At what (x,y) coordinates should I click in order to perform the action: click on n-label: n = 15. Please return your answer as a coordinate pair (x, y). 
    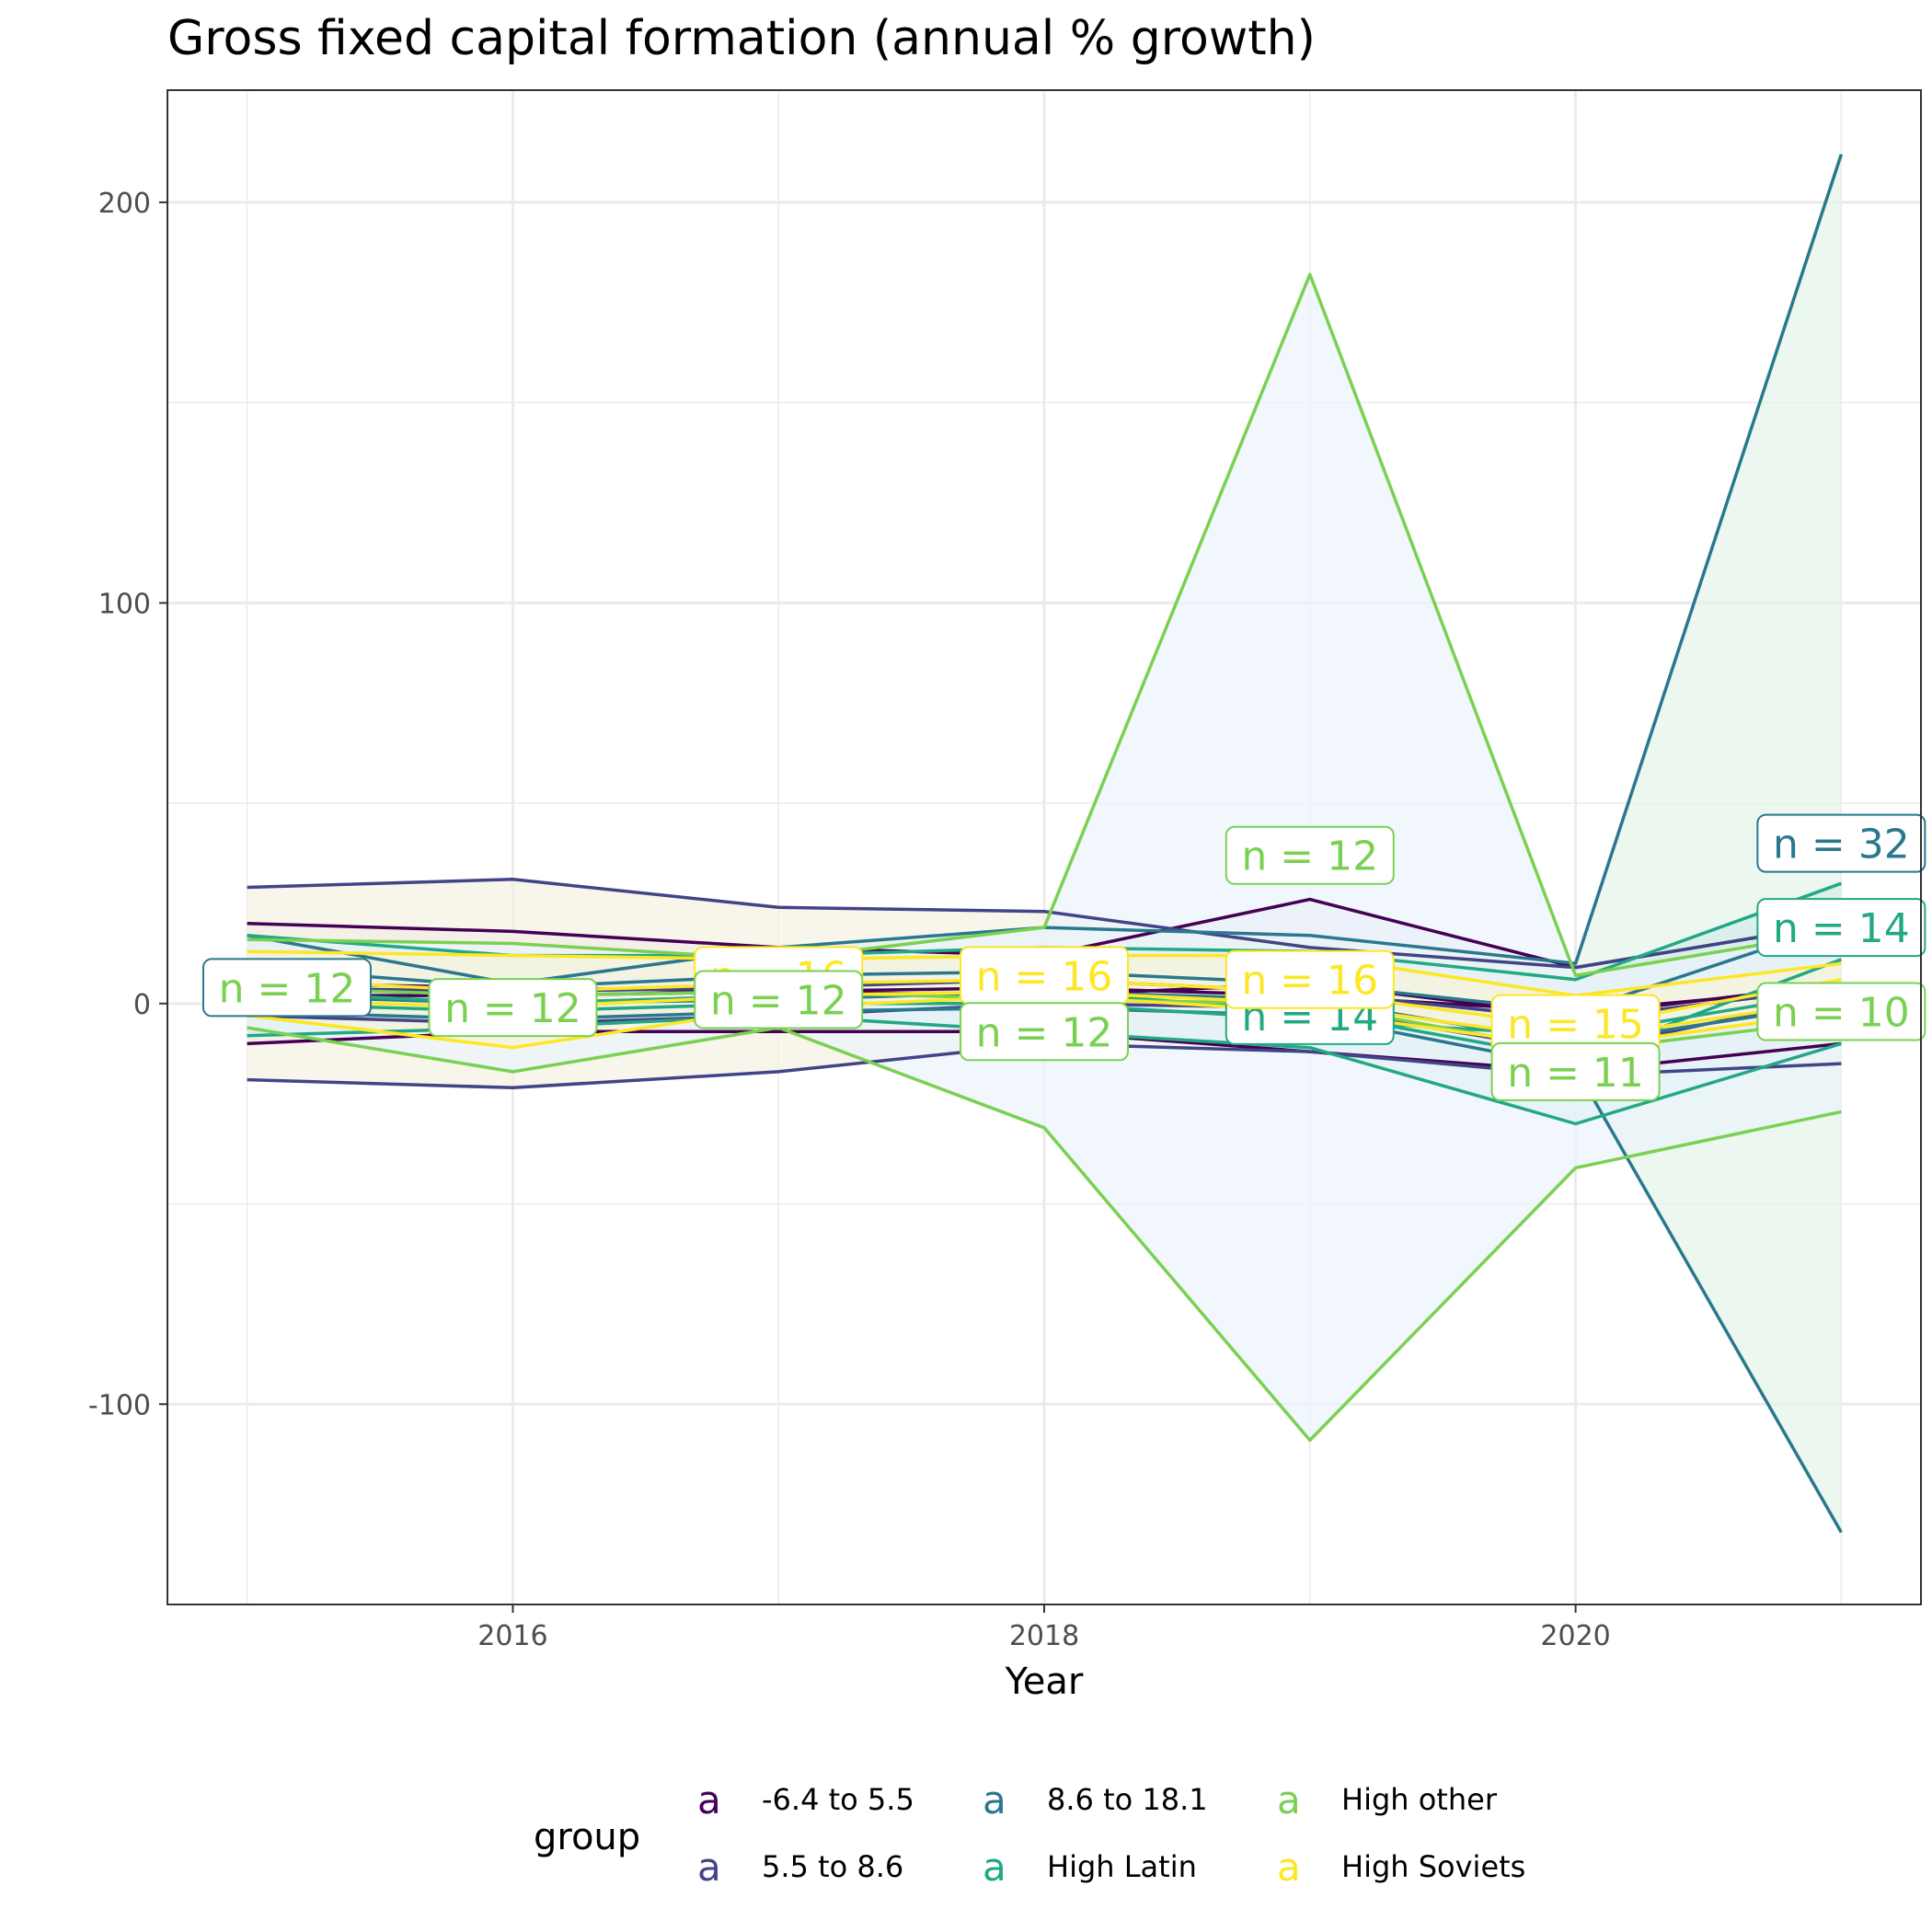
    Looking at the image, I should click on (1575, 1023).